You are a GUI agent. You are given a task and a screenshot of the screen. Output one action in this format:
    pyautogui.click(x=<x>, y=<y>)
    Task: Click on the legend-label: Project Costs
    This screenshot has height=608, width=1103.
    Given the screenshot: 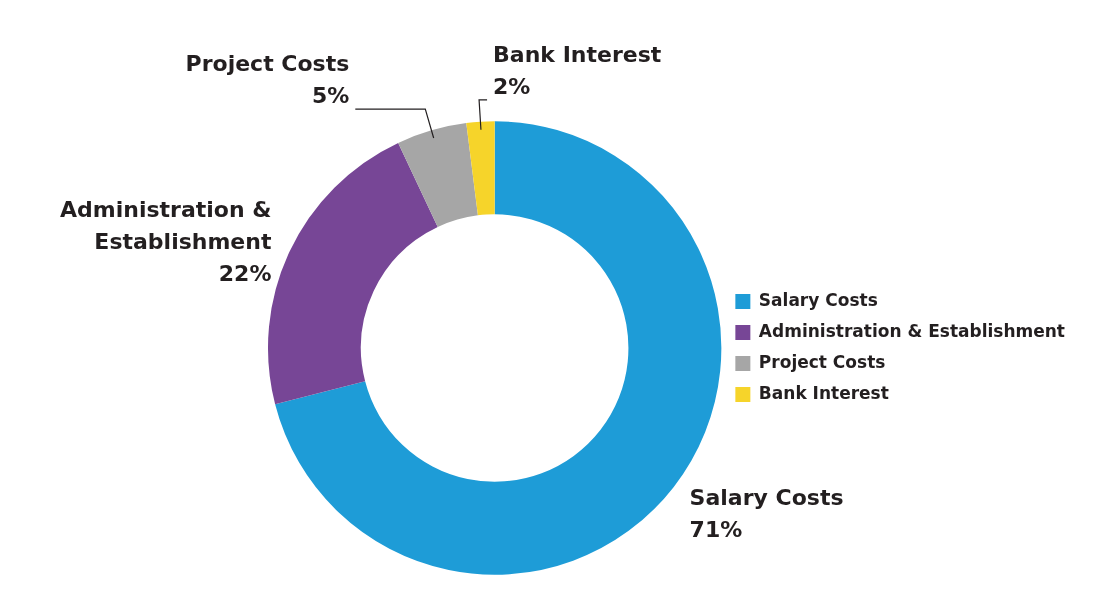 What is the action you would take?
    pyautogui.click(x=822, y=361)
    